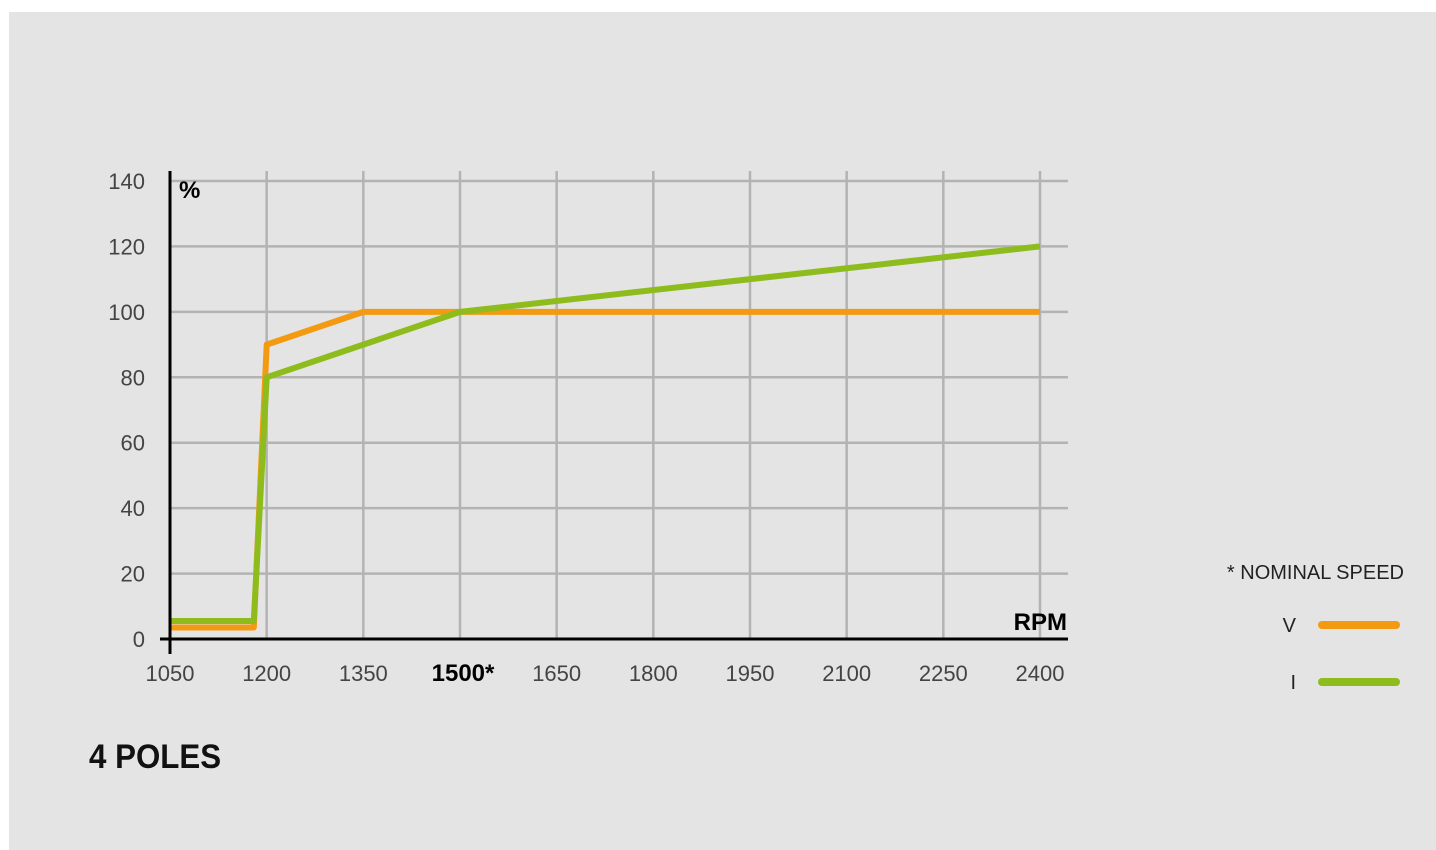 The image size is (1436, 850). Describe the element at coordinates (1341, 654) in the screenshot. I see `legend-items: VI` at that location.